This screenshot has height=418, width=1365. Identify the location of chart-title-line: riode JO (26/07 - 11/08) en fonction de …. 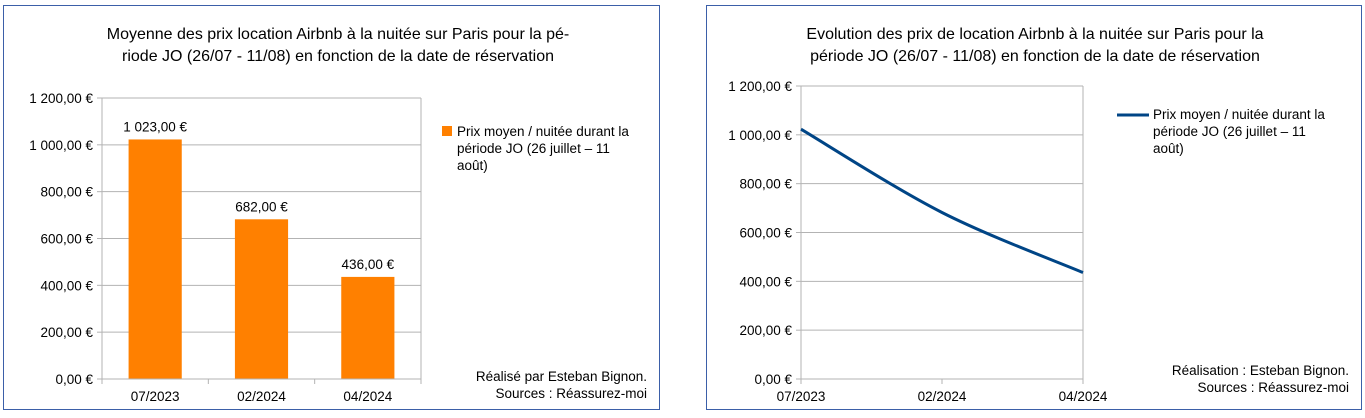
(338, 56).